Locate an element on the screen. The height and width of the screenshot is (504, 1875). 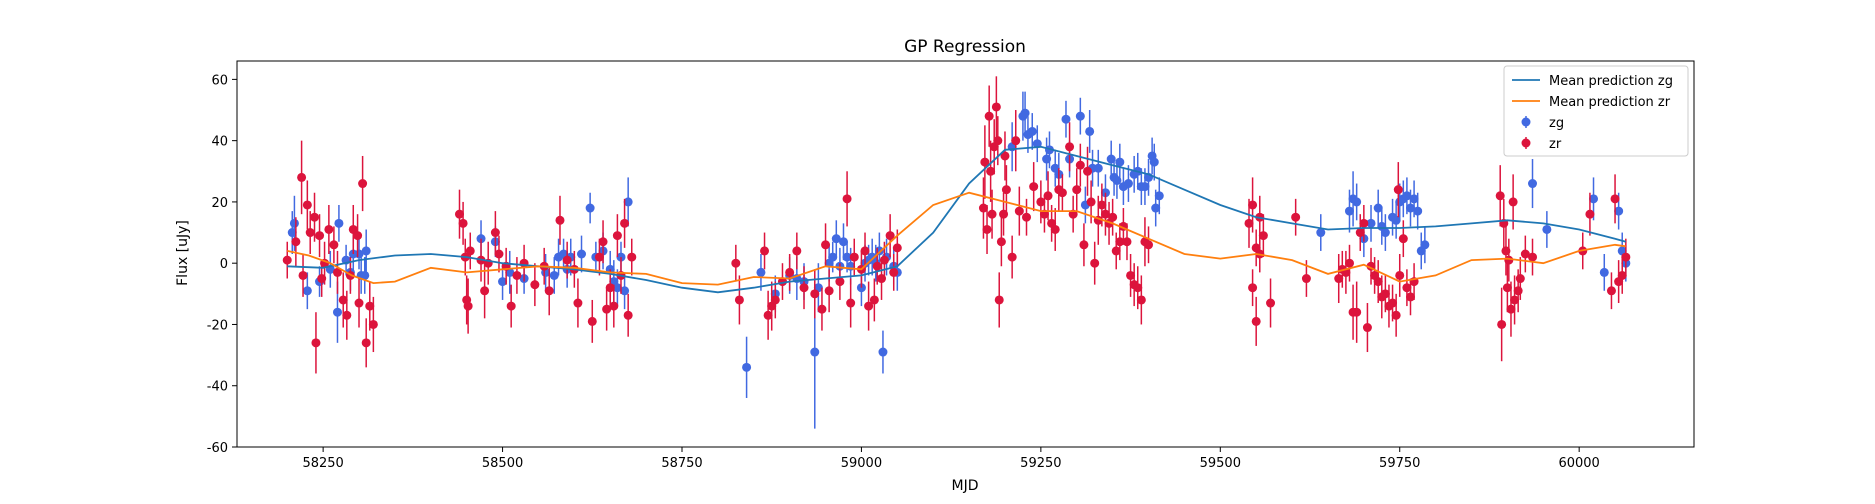
x-tick-label: 59250 is located at coordinates (1040, 463).